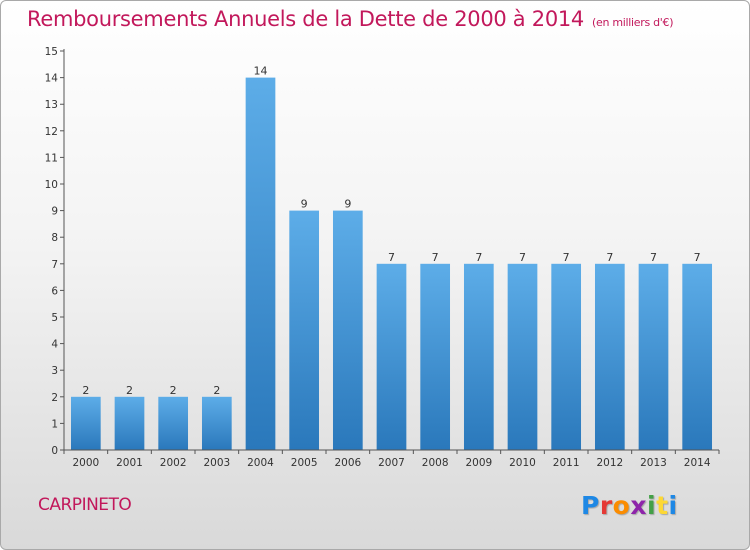 The width and height of the screenshot is (750, 550). What do you see at coordinates (173, 463) in the screenshot?
I see `x-tick-label: 2002` at bounding box center [173, 463].